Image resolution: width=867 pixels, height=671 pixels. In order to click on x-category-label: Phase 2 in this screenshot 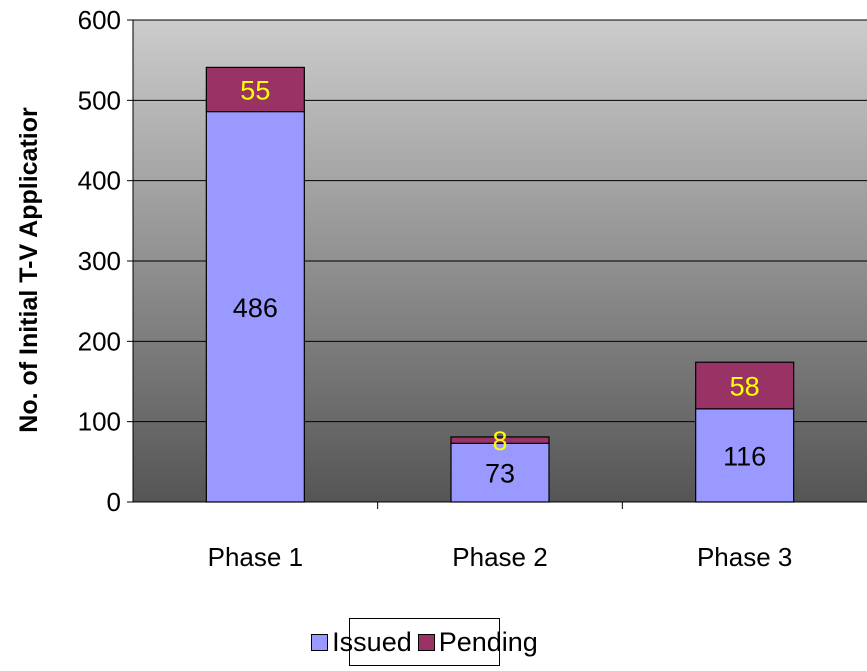, I will do `click(499, 557)`.